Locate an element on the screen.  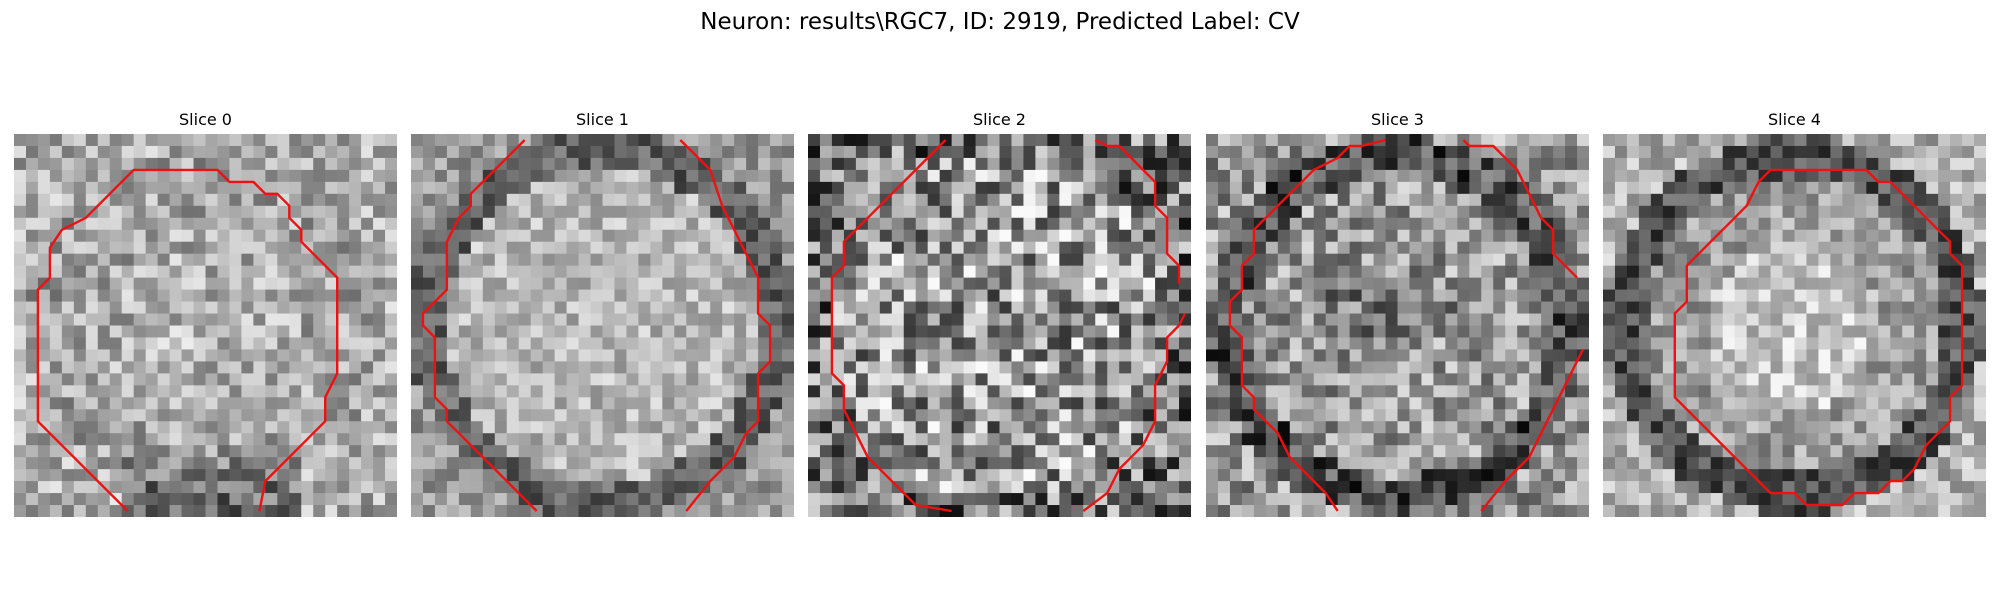
slice-panel-4: Slice 4 is located at coordinates (1794, 313).